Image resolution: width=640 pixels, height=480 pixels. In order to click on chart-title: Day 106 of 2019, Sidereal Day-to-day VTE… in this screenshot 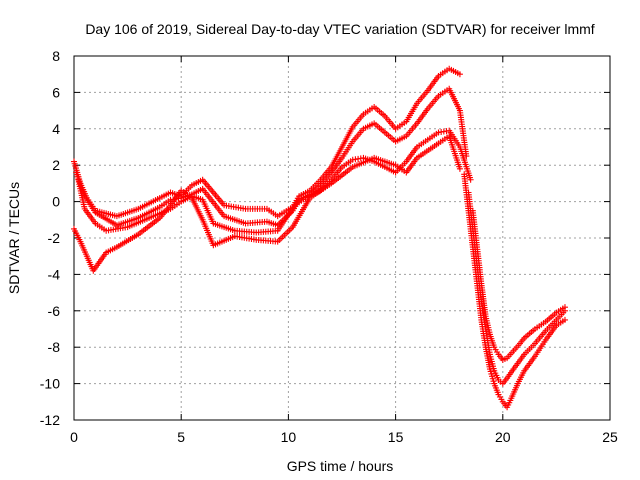, I will do `click(339, 29)`.